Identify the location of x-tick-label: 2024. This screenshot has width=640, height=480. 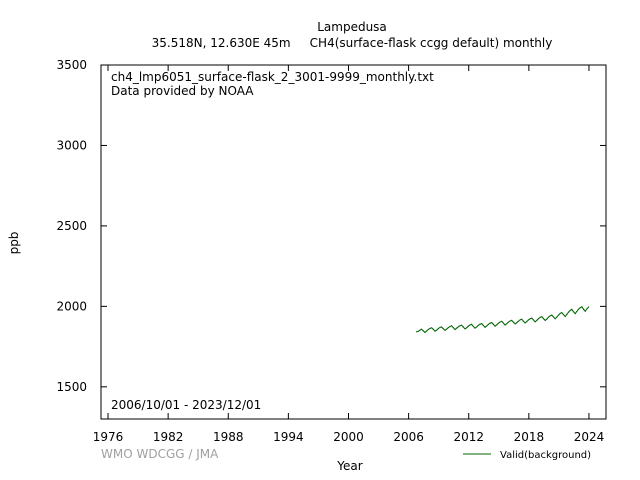
(589, 437).